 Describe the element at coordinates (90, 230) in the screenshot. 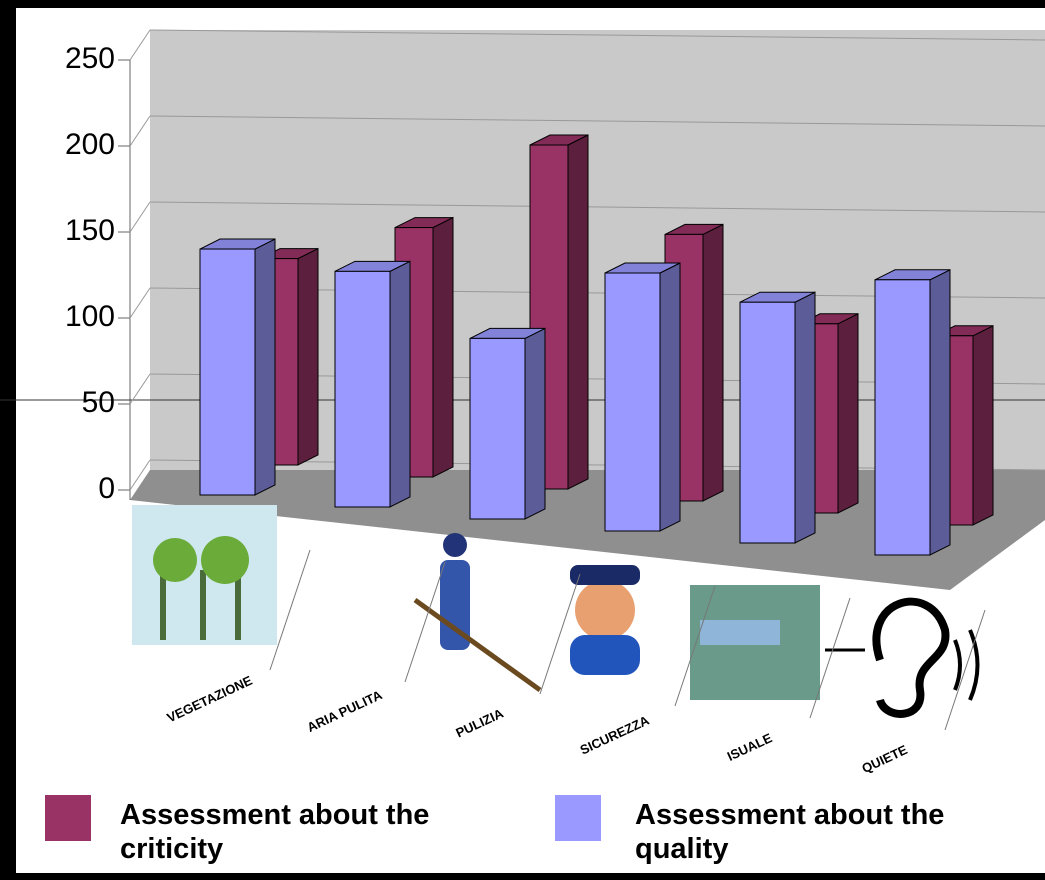

I see `y-tick-label: 150` at that location.